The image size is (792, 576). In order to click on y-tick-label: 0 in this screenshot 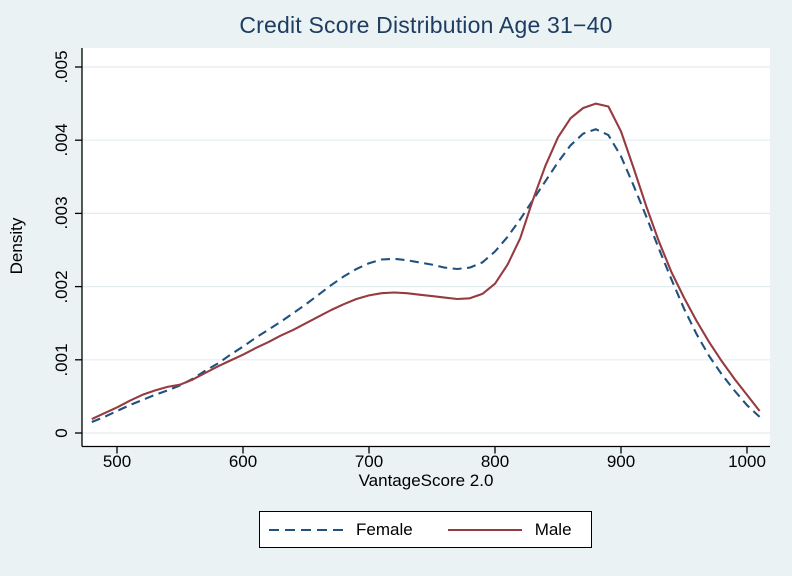, I will do `click(61, 433)`.